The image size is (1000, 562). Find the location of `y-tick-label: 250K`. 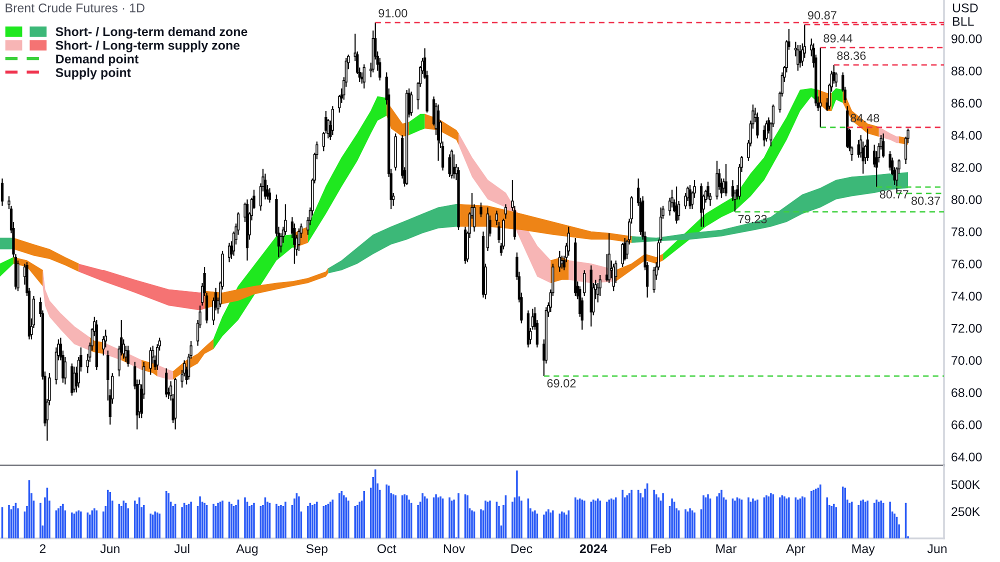

y-tick-label: 250K is located at coordinates (966, 511).